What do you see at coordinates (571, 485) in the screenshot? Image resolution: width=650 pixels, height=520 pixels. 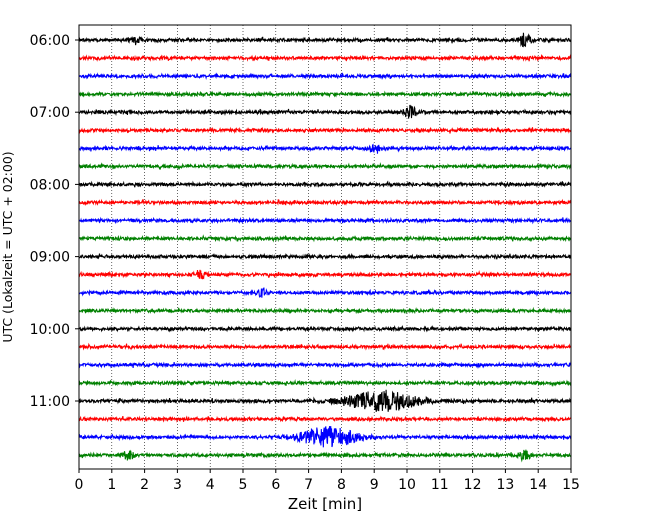 I see `x-tick-label: 15` at bounding box center [571, 485].